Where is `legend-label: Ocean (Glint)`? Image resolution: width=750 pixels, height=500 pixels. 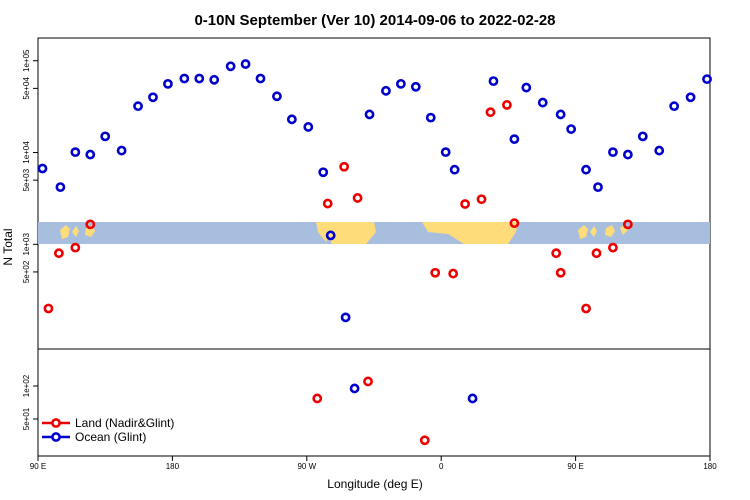
legend-label: Ocean (Glint) is located at coordinates (110, 437).